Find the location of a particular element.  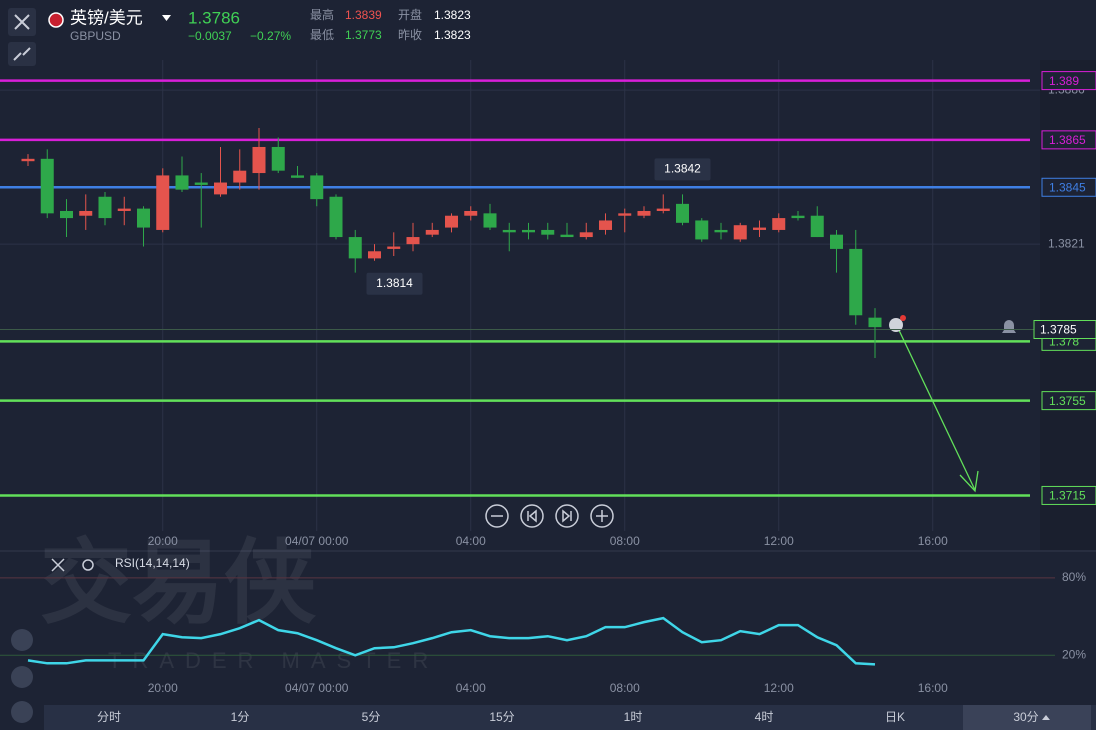

timeframe-tab: 1时 is located at coordinates (633, 717).